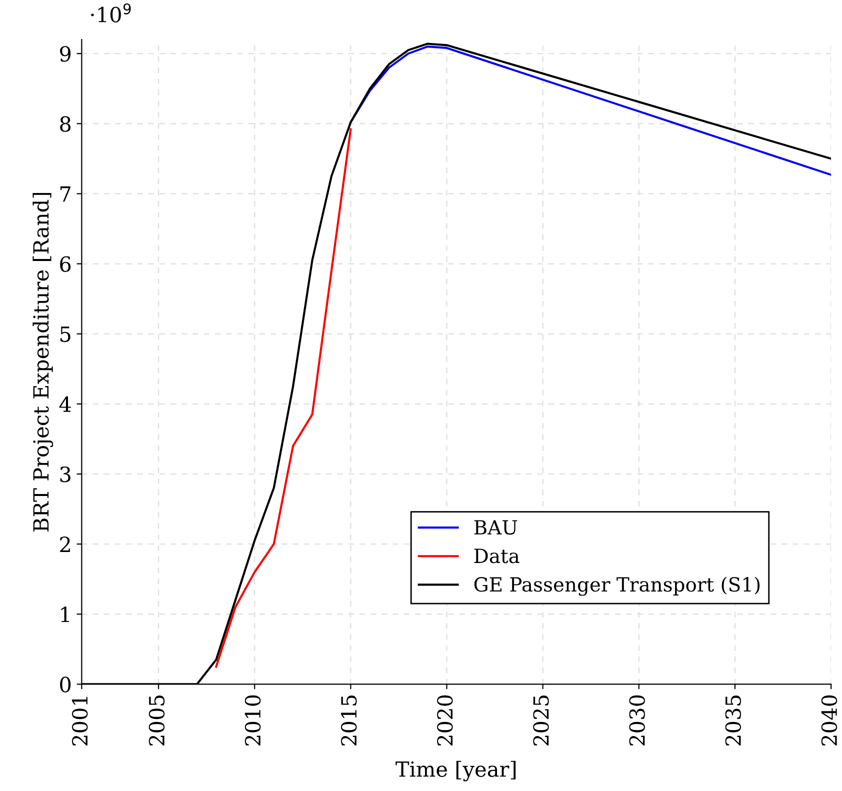 This screenshot has width=842, height=791. What do you see at coordinates (156, 721) in the screenshot?
I see `x-tick-label: 2005` at bounding box center [156, 721].